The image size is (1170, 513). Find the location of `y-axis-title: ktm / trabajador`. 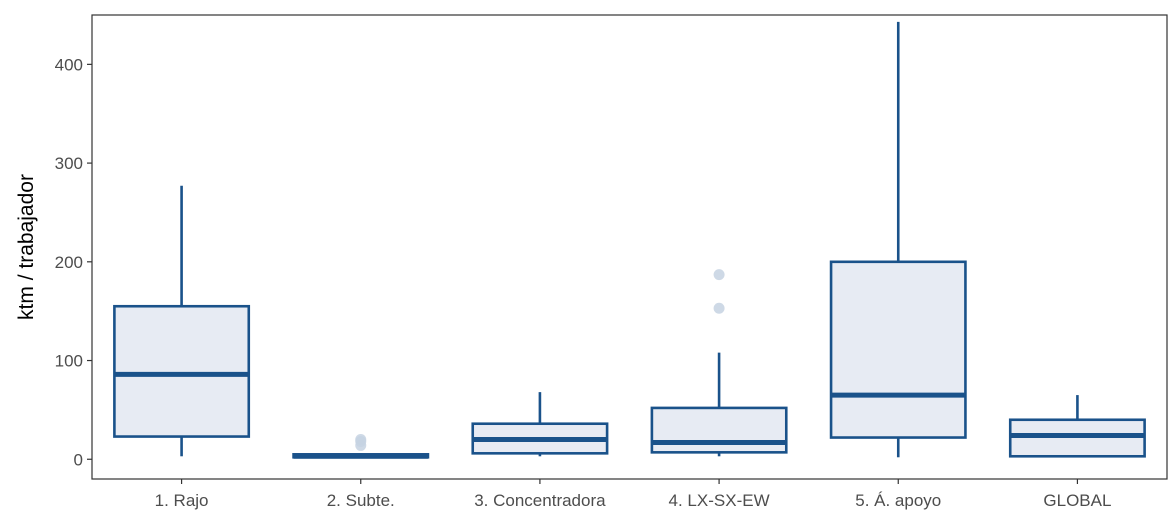

y-axis-title: ktm / trabajador is located at coordinates (26, 247).